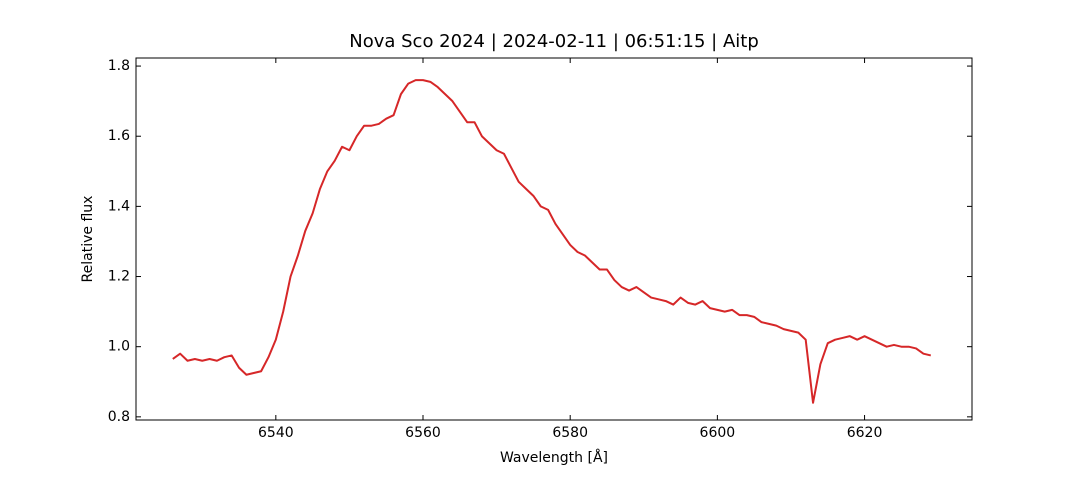 This screenshot has height=484, width=1080. I want to click on y-tick-label: 1.0, so click(119, 347).